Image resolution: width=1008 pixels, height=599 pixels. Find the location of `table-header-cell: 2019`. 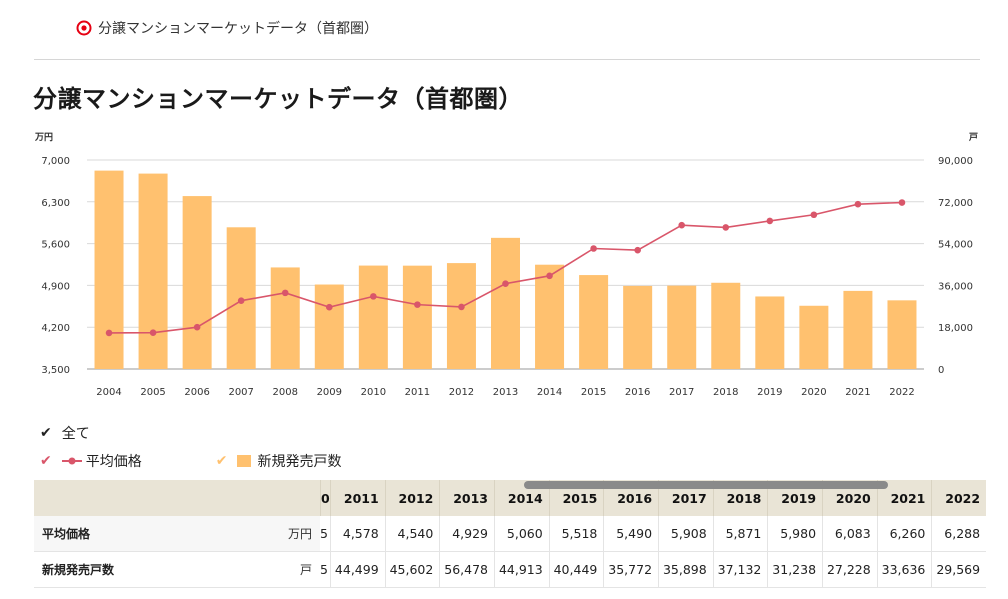

table-header-cell: 2019 is located at coordinates (794, 498).